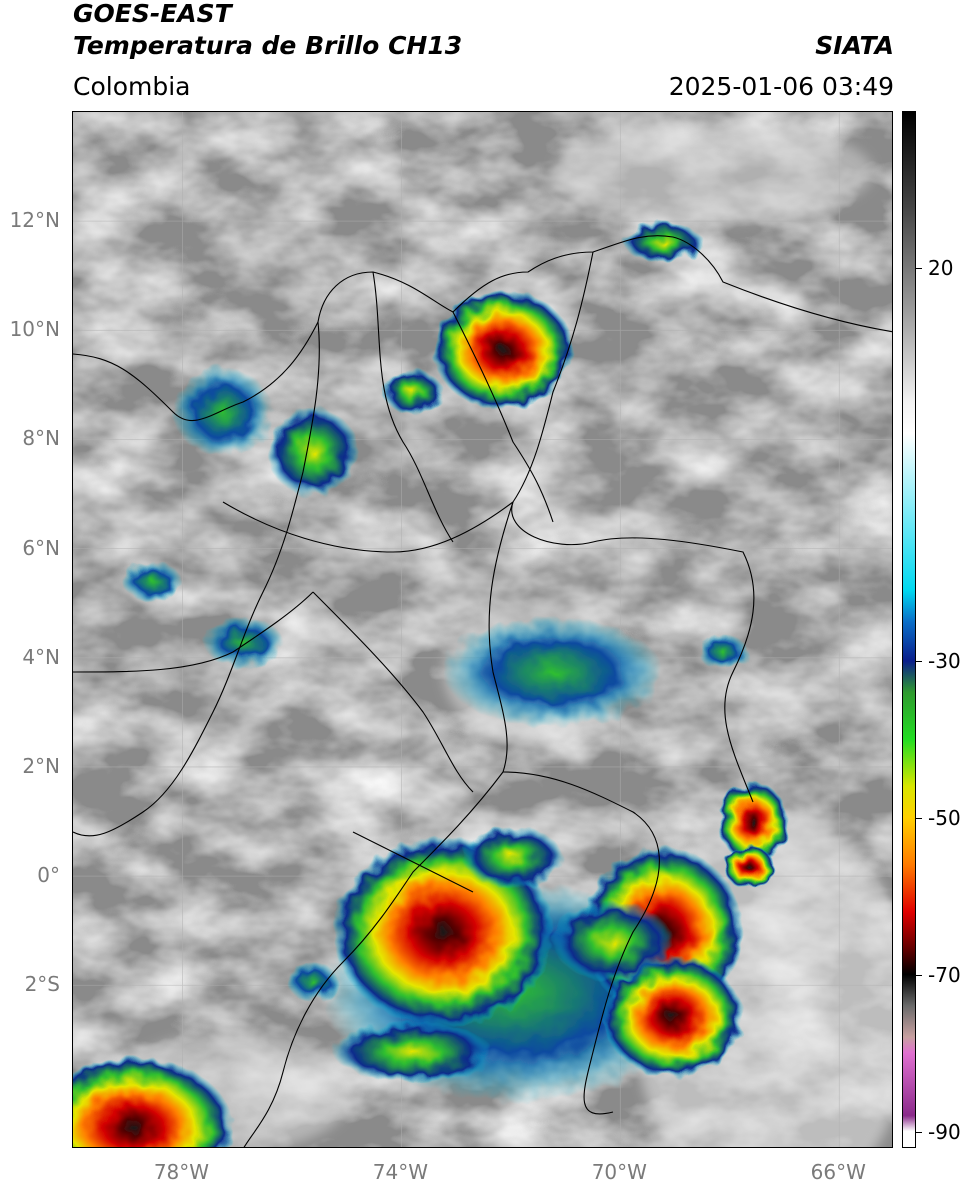  I want to click on lat-tick-label: 0°, so click(48, 875).